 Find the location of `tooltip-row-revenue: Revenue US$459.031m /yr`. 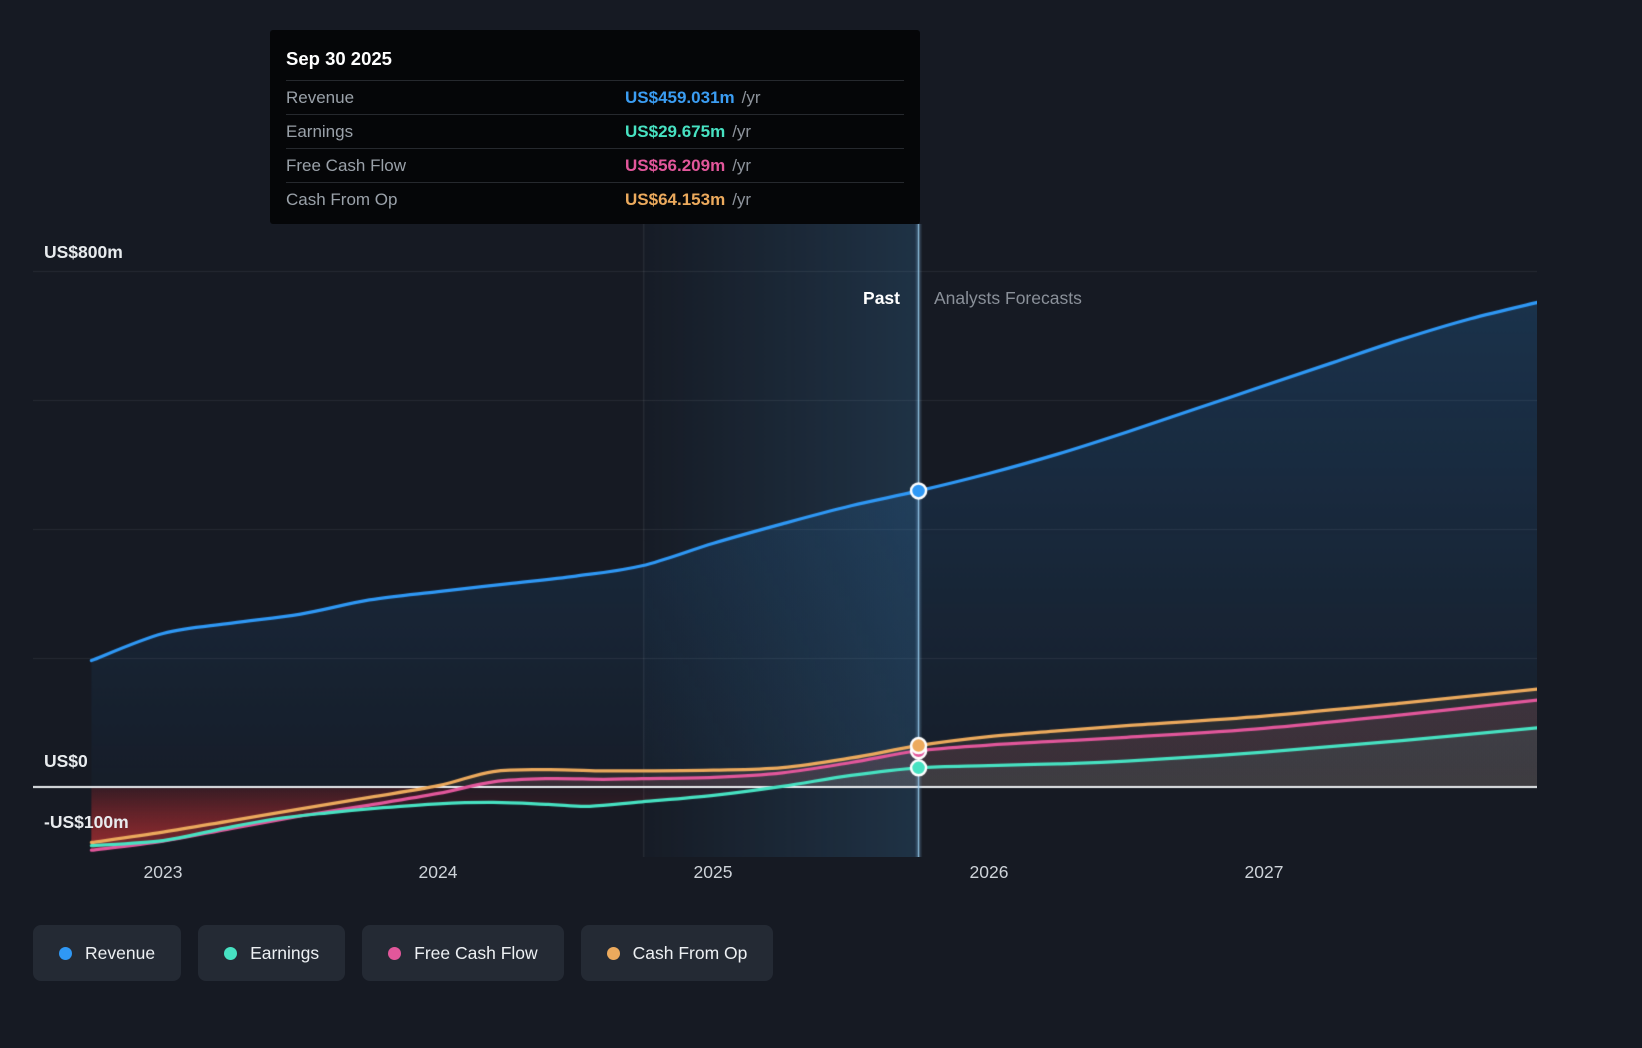

tooltip-row-revenue: Revenue US$459.031m /yr is located at coordinates (595, 98).